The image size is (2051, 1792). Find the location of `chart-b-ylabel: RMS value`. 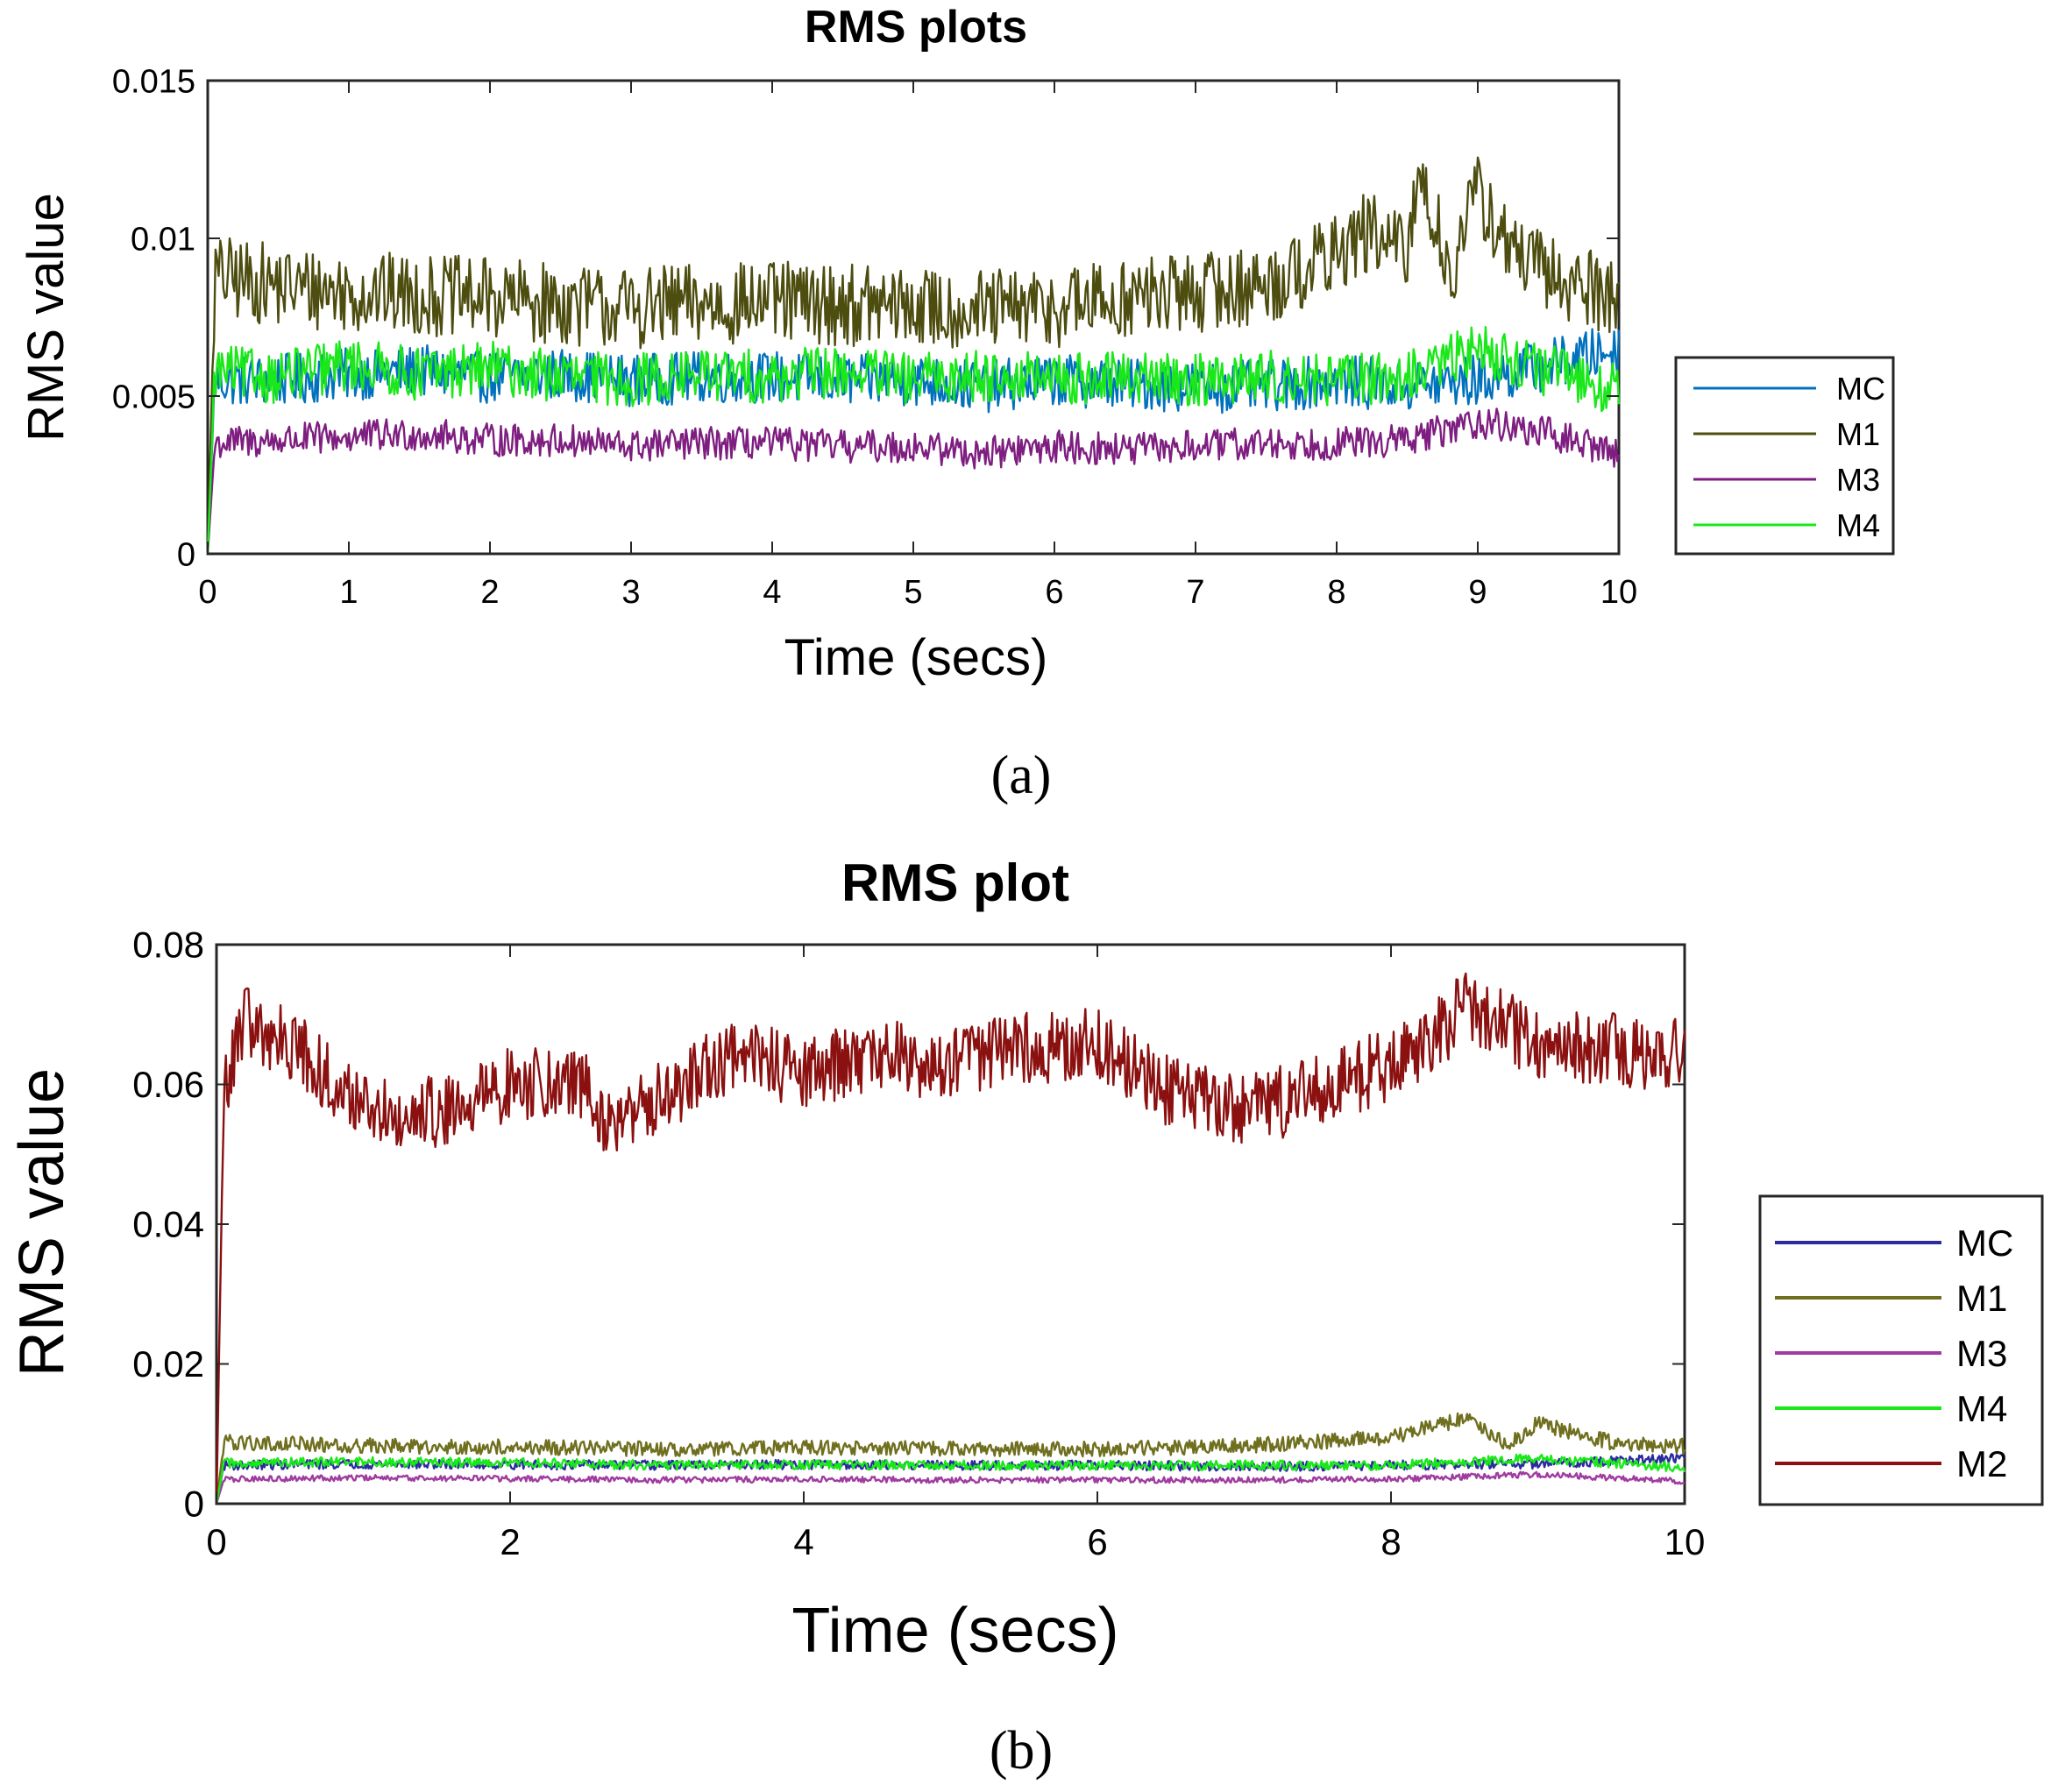

chart-b-ylabel: RMS value is located at coordinates (42, 1222).